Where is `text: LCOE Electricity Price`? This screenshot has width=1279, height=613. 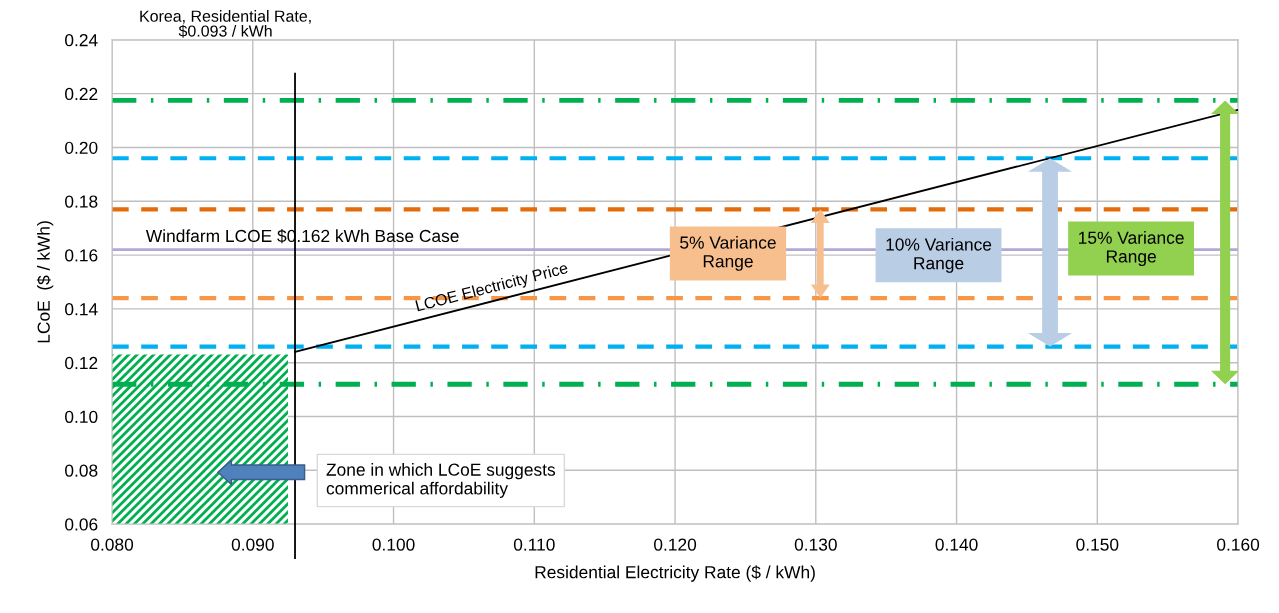
text: LCOE Electricity Price is located at coordinates (492, 288).